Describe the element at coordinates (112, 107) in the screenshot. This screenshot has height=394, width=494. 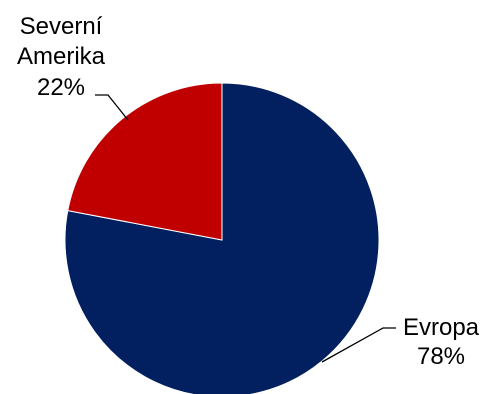
I see `leader-line-severni-amerika` at that location.